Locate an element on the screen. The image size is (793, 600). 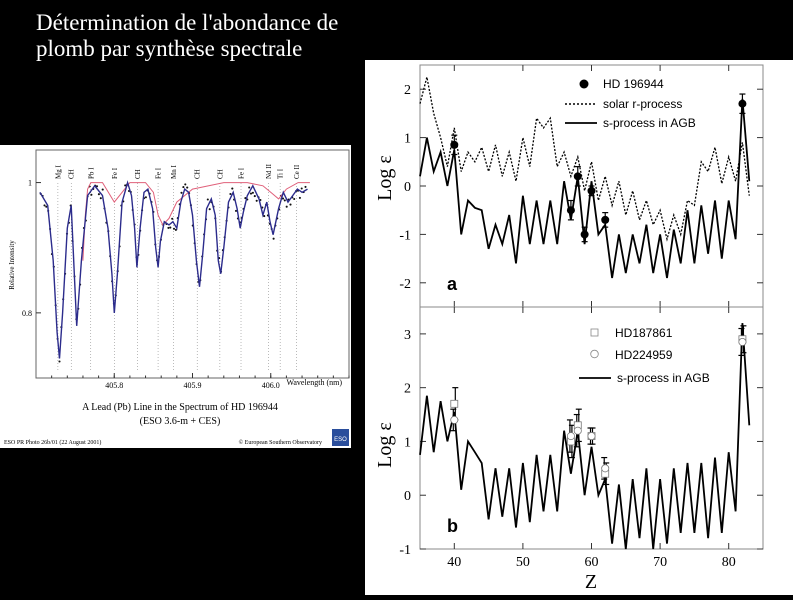
copyright-credit: © European Southern Observatory is located at coordinates (280, 442).